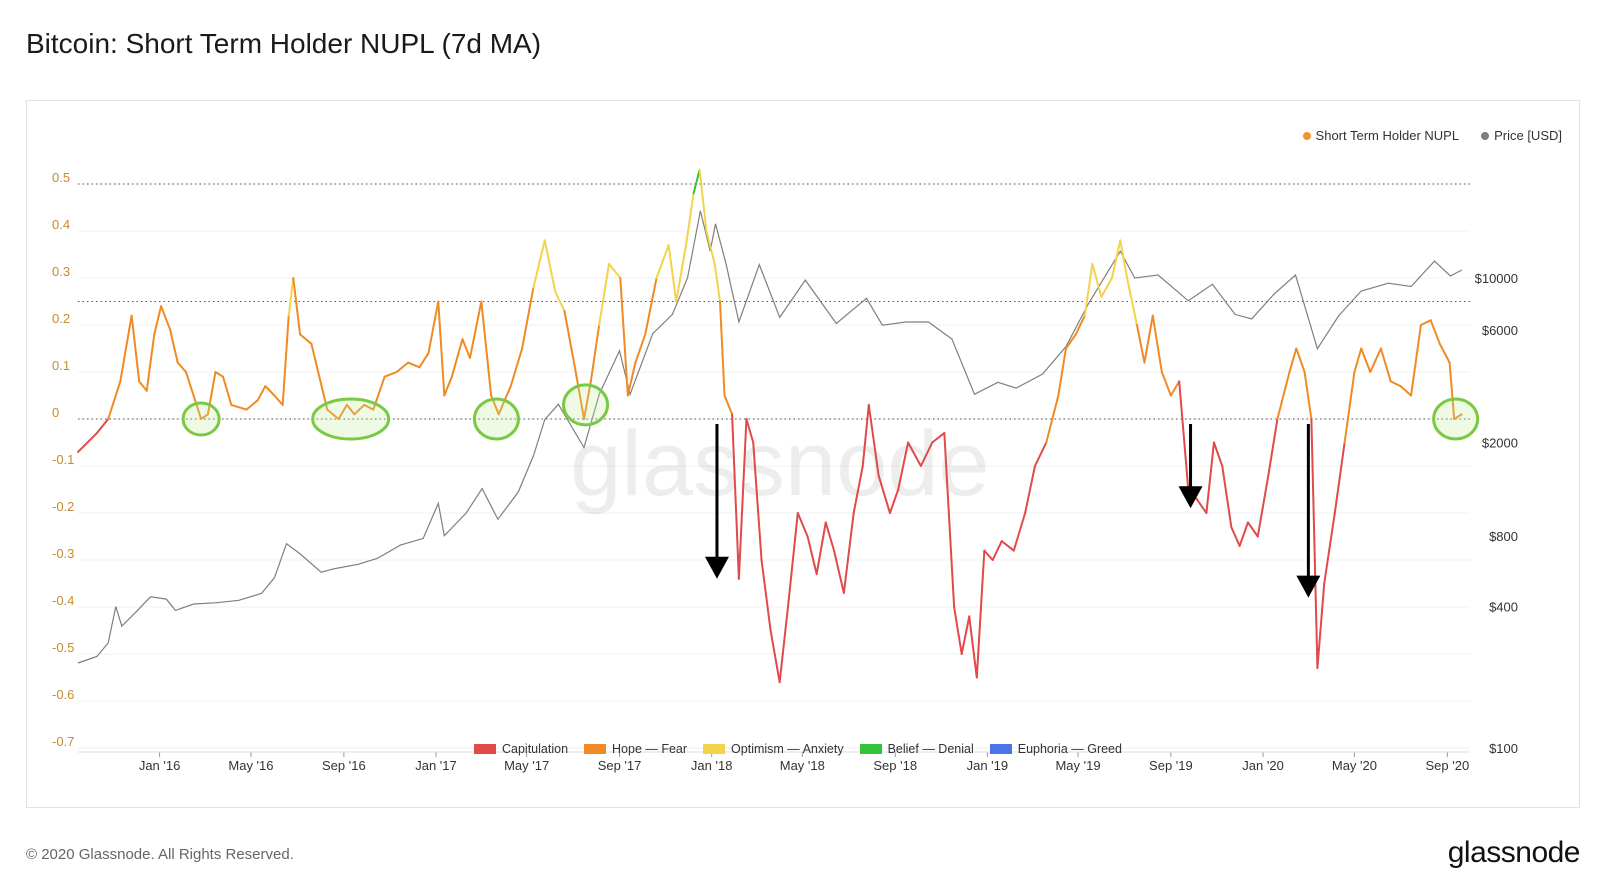 The image size is (1600, 894). I want to click on x-tick-label: May '20, so click(1354, 765).